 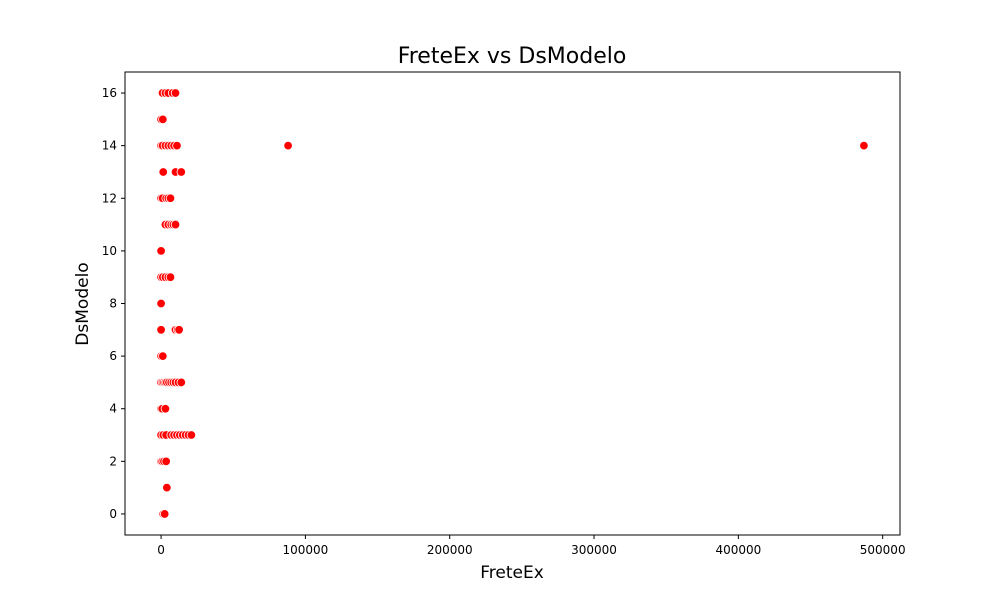 What do you see at coordinates (161, 550) in the screenshot?
I see `x-tick-label: 0` at bounding box center [161, 550].